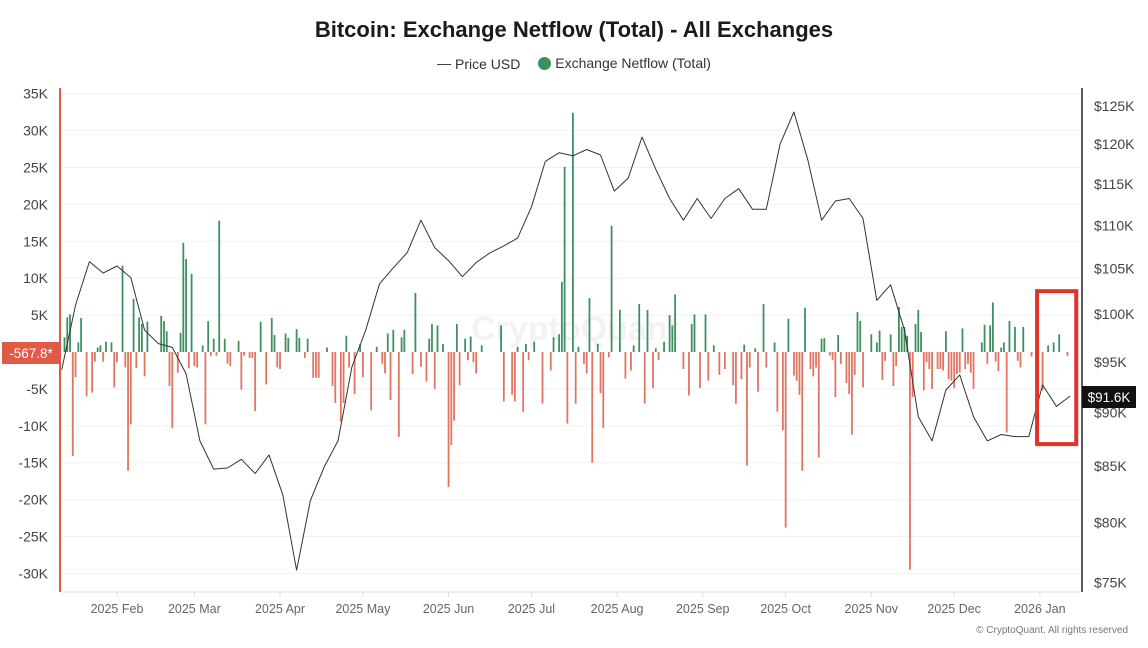 Image resolution: width=1148 pixels, height=648 pixels. I want to click on legend: — Price USD Exchange Netflow (Total), so click(574, 63).